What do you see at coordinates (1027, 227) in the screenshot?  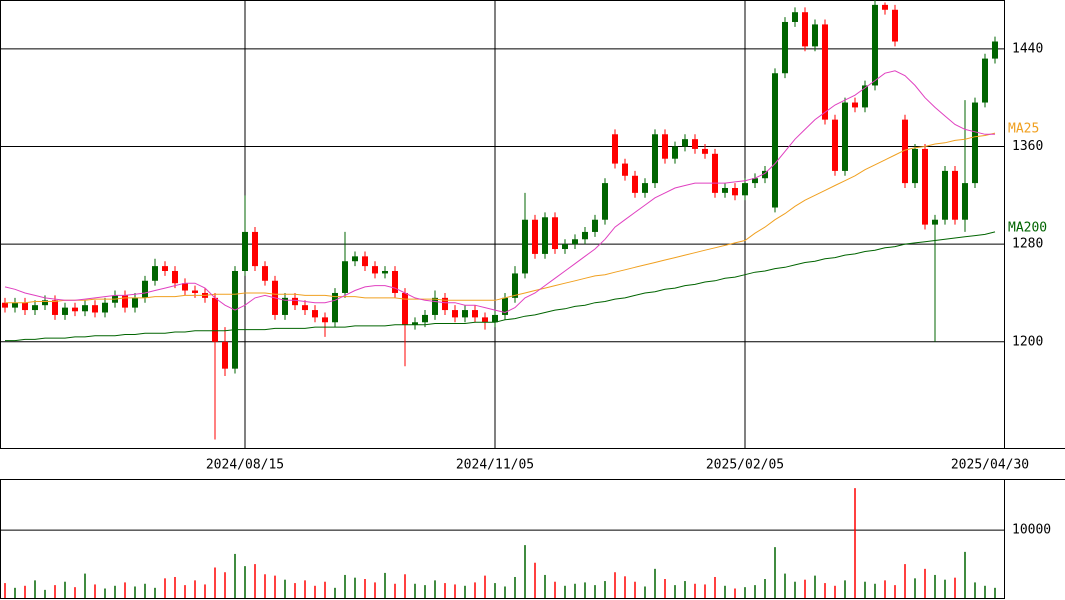 I see `legend-label: MA200` at bounding box center [1027, 227].